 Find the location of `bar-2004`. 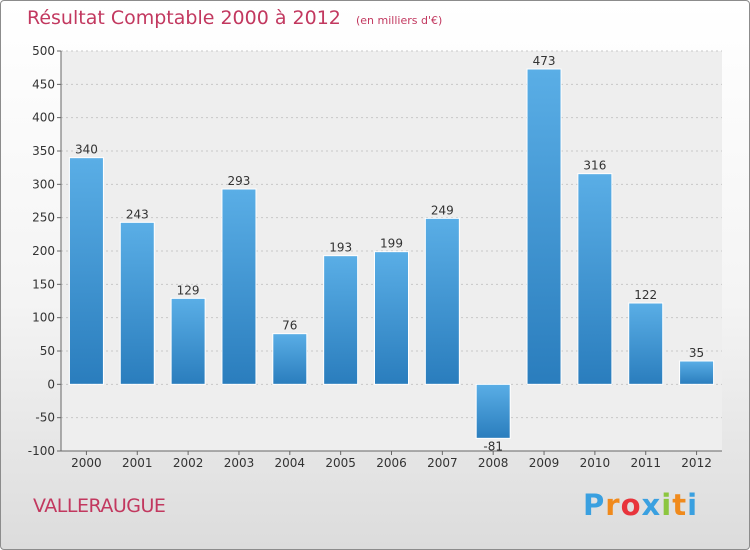

bar-2004 is located at coordinates (290, 359).